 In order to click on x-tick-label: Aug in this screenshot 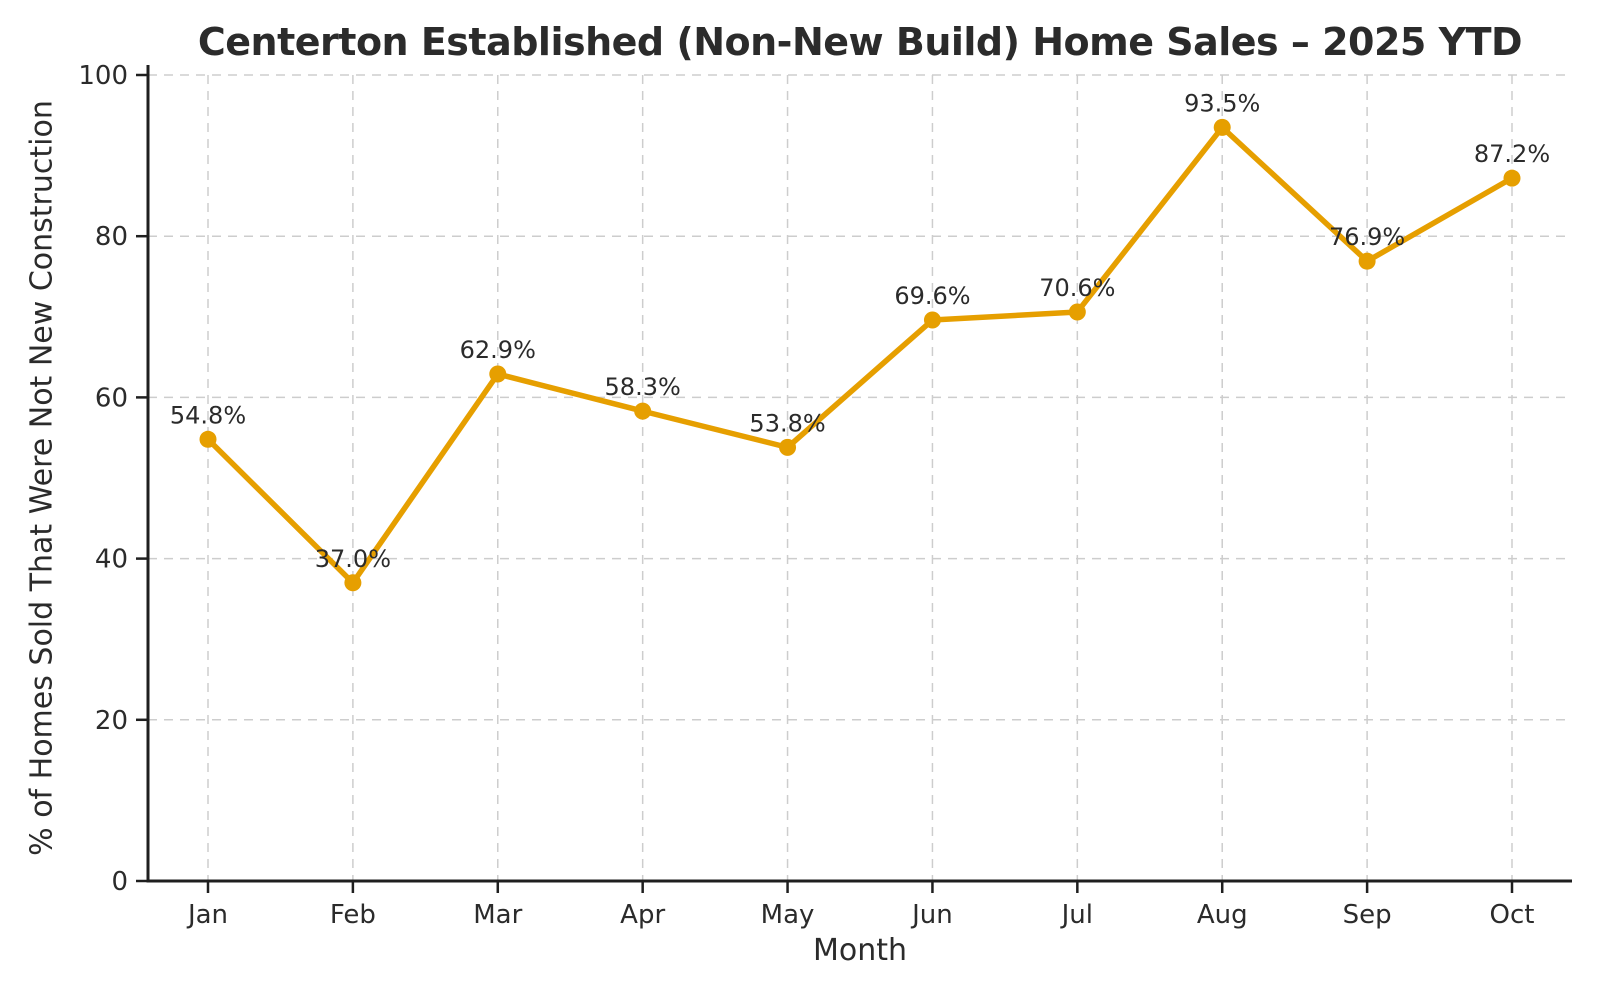, I will do `click(1222, 915)`.